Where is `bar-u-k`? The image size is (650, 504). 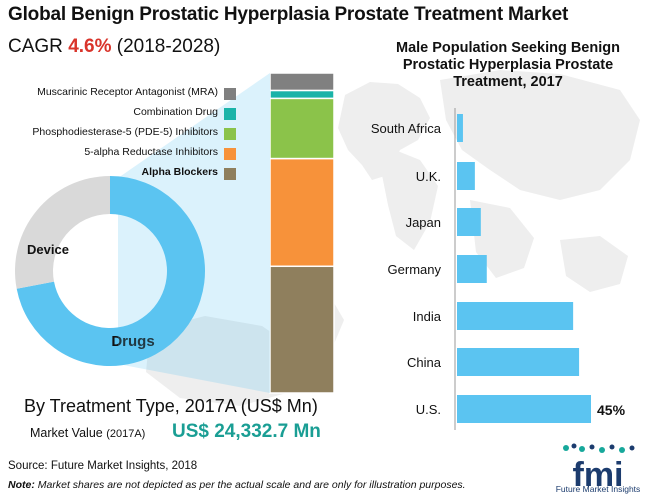 bar-u-k is located at coordinates (466, 176).